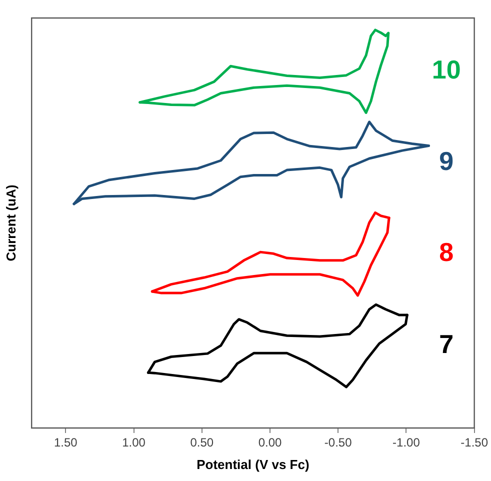 The width and height of the screenshot is (491, 481). What do you see at coordinates (134, 443) in the screenshot?
I see `x-tick-label: 1.00` at bounding box center [134, 443].